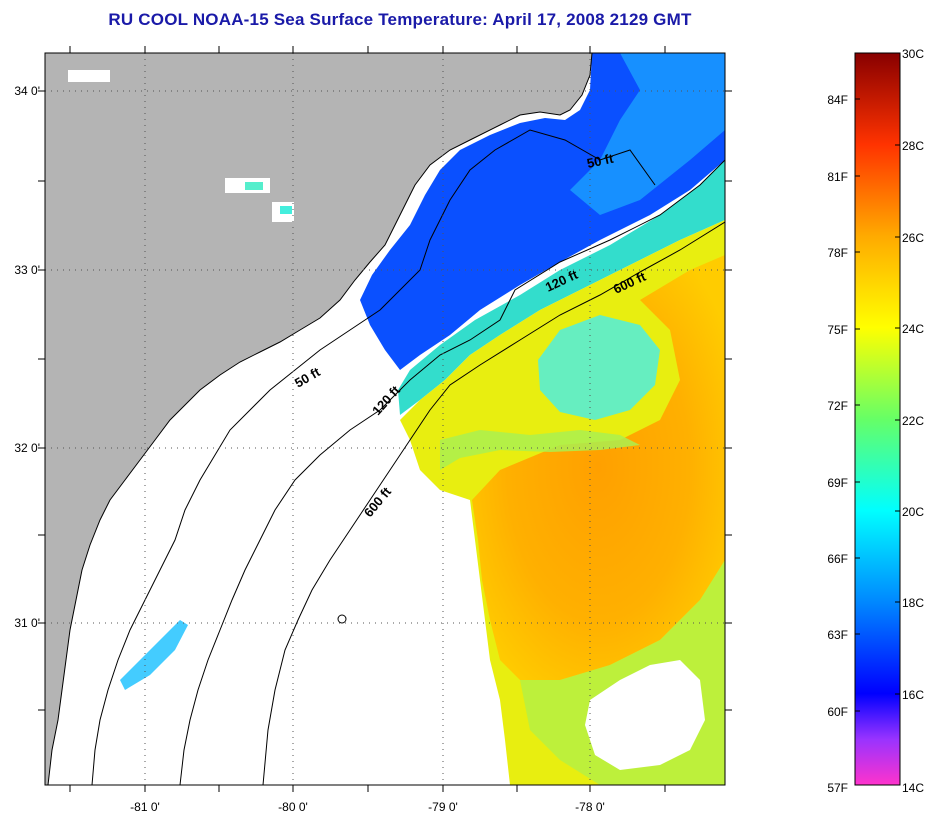  What do you see at coordinates (27, 448) in the screenshot?
I see `lat-label: 32 0'` at bounding box center [27, 448].